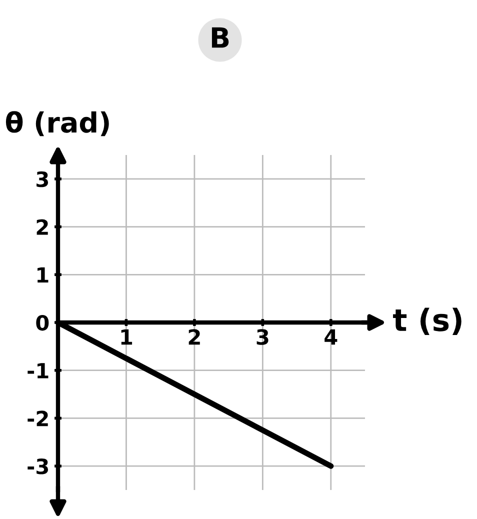 This screenshot has width=477, height=519. Describe the element at coordinates (427, 321) in the screenshot. I see `x-axis-title: t (s)` at that location.